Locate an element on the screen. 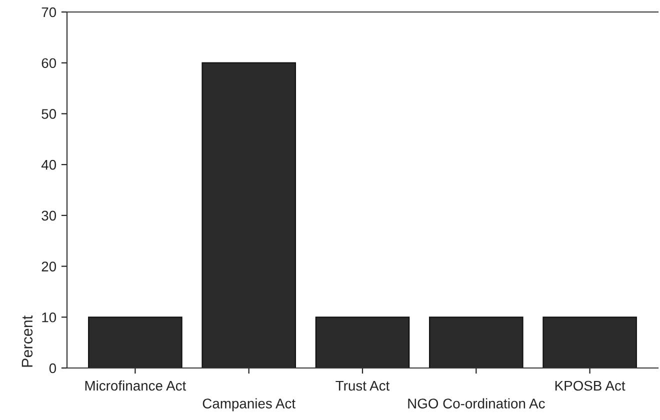 This screenshot has height=420, width=660. y-tick-label: 60 is located at coordinates (49, 63).